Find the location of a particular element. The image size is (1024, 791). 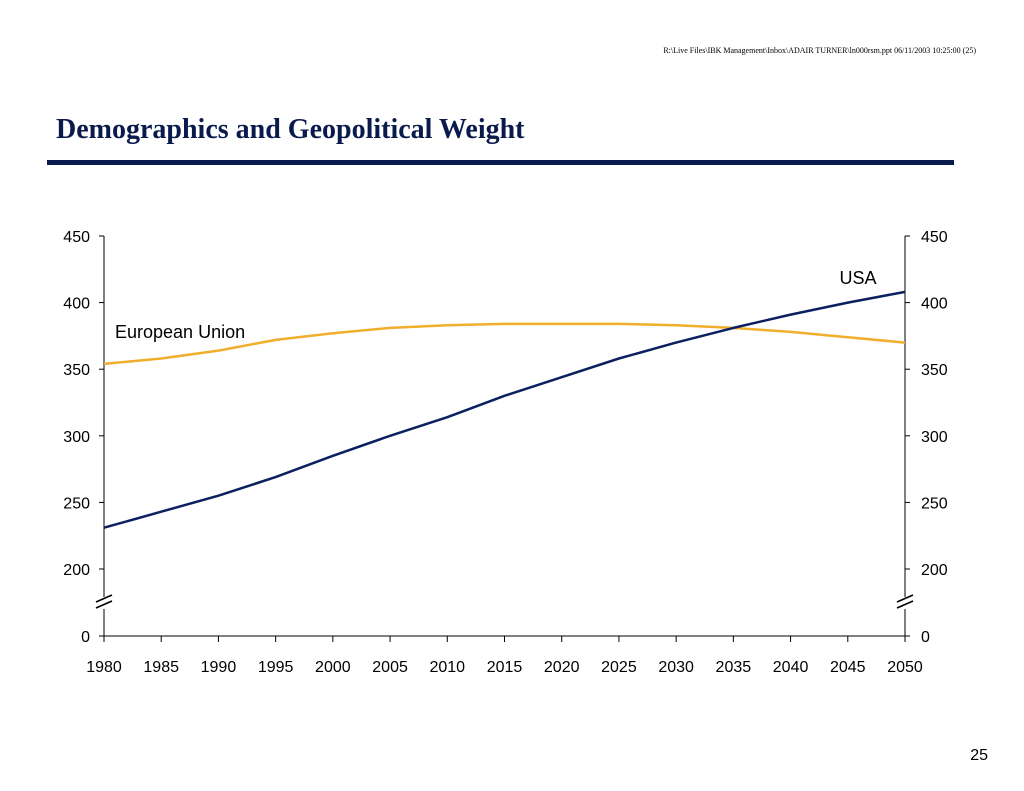

x-tick-label: 2020 is located at coordinates (562, 667).